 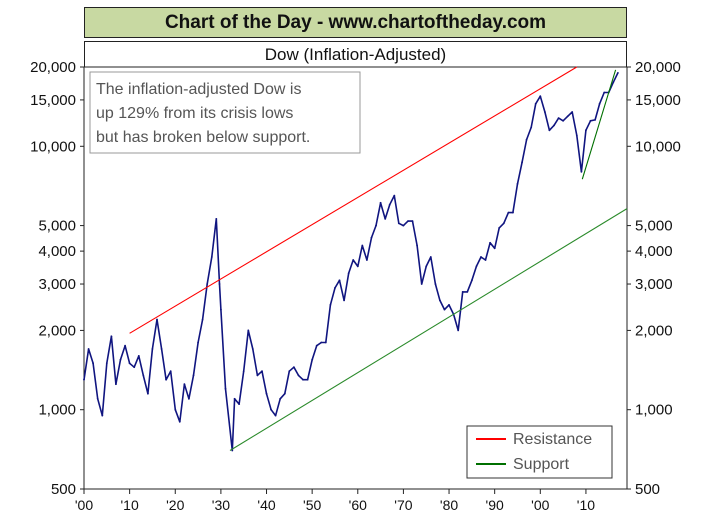 I want to click on annotation-line-3: but has broken below support., so click(x=203, y=137).